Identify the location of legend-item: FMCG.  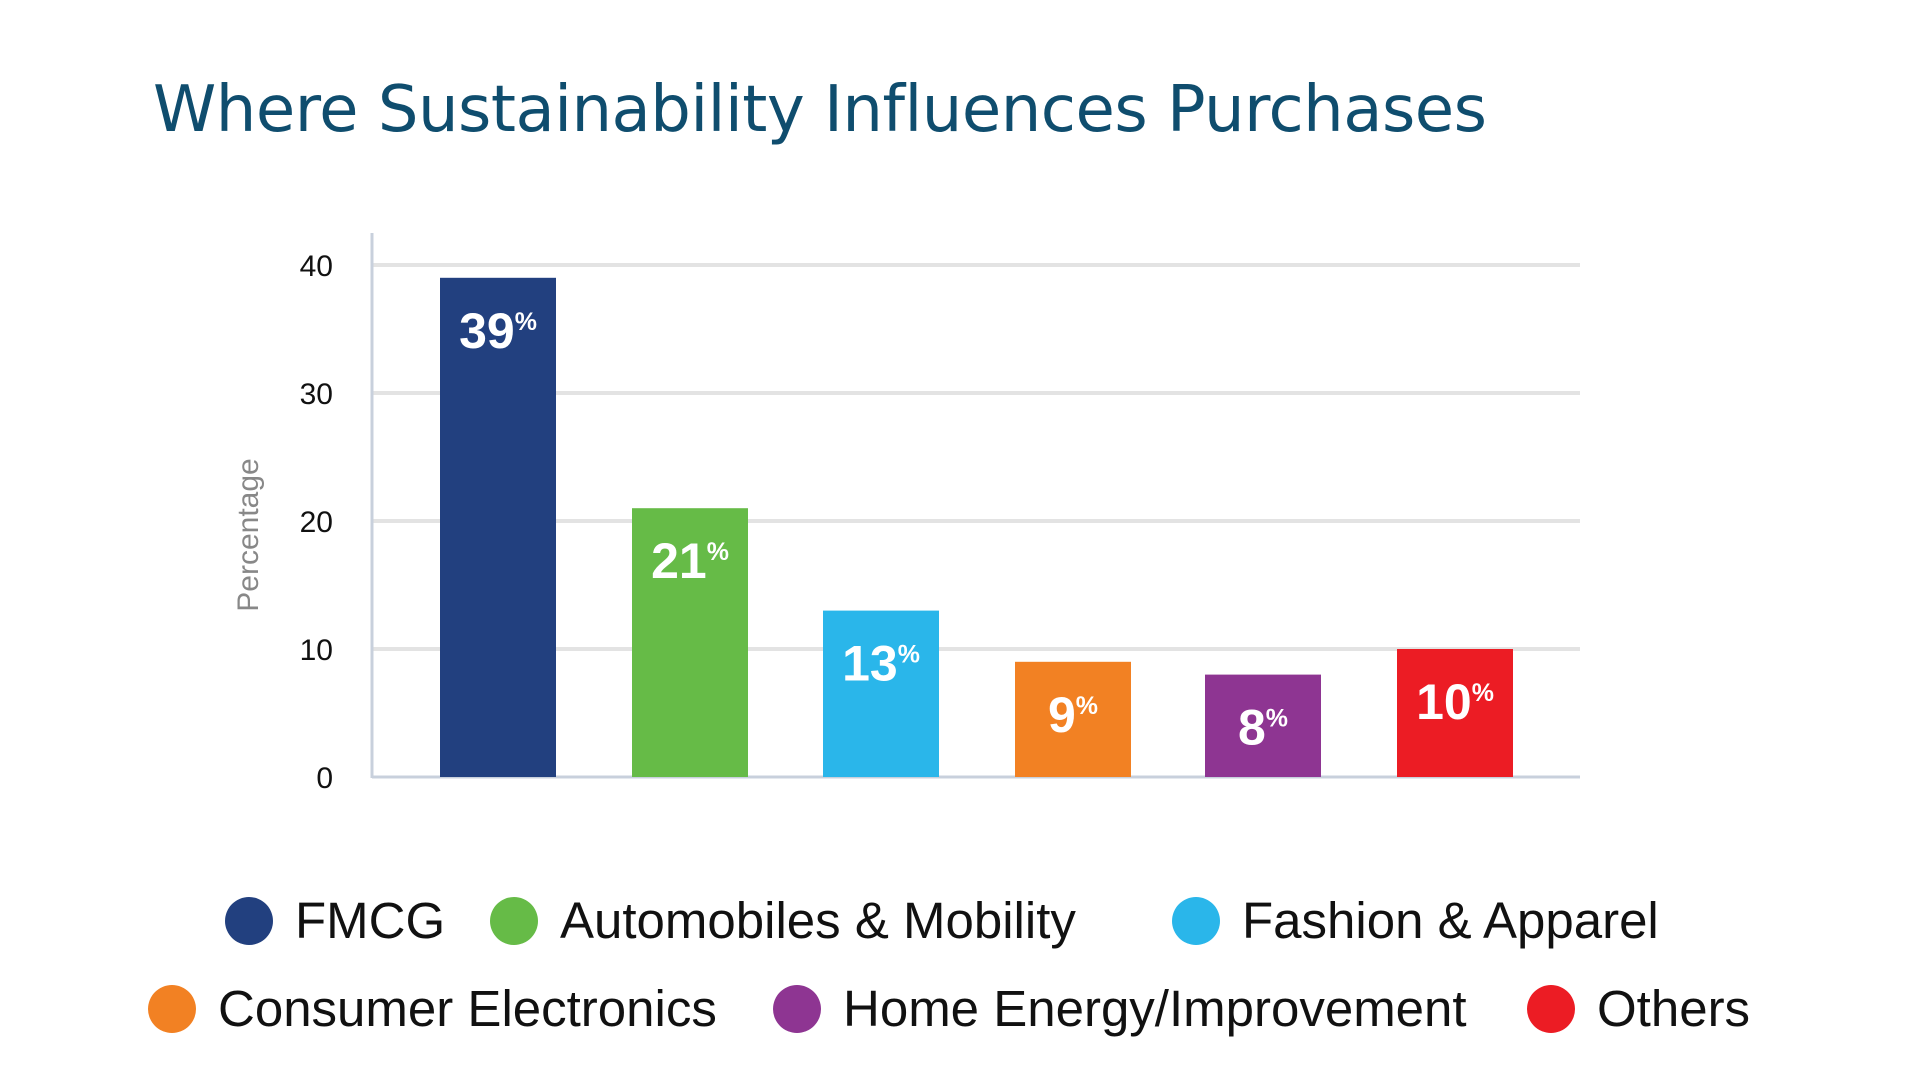
(335, 920).